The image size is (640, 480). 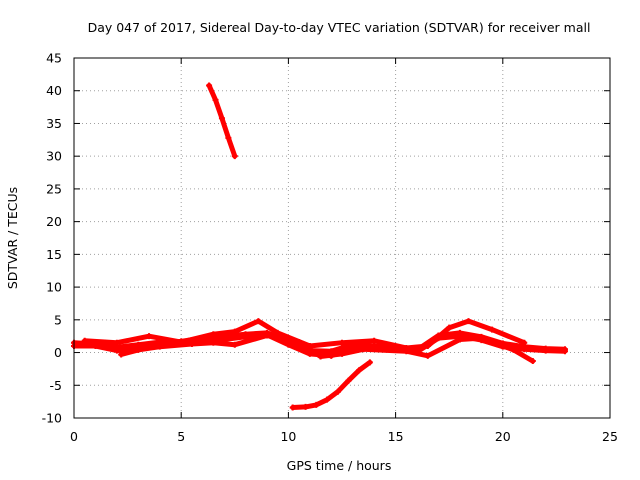 I want to click on y-tick-label: -10, so click(x=52, y=418).